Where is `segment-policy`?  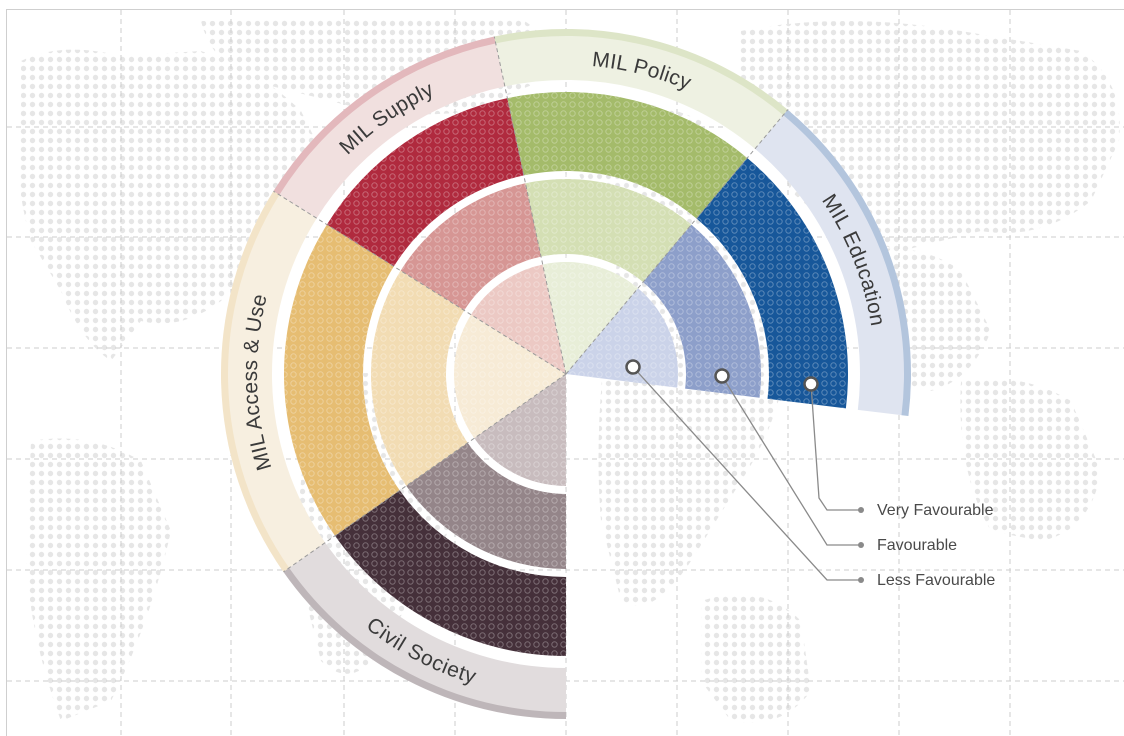
segment-policy is located at coordinates (641, 201).